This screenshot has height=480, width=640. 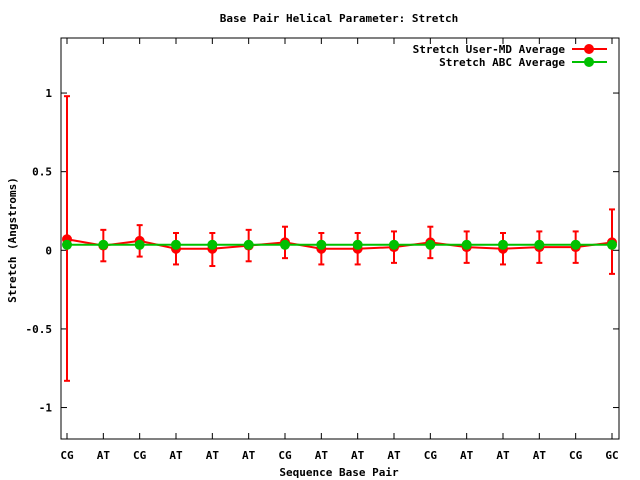 What do you see at coordinates (42, 172) in the screenshot?
I see `y-tick-label: 0.5` at bounding box center [42, 172].